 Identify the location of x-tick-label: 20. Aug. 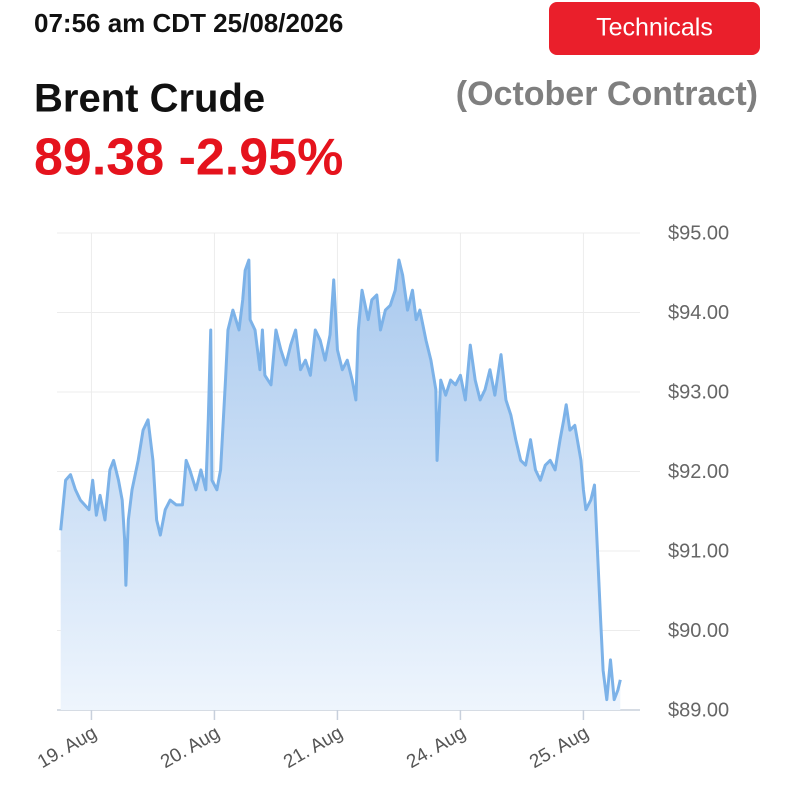
(190, 747).